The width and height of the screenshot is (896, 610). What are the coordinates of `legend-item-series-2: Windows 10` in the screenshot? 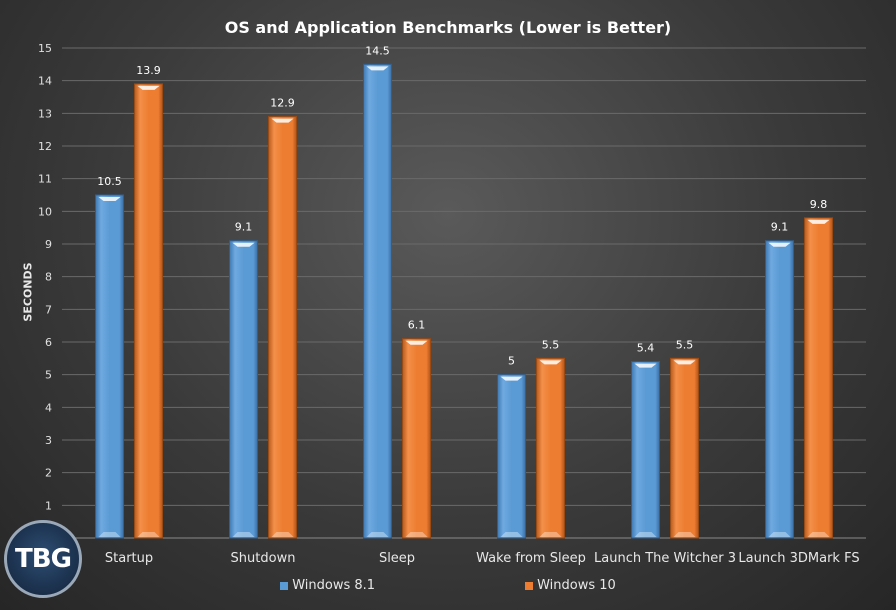 It's located at (570, 585).